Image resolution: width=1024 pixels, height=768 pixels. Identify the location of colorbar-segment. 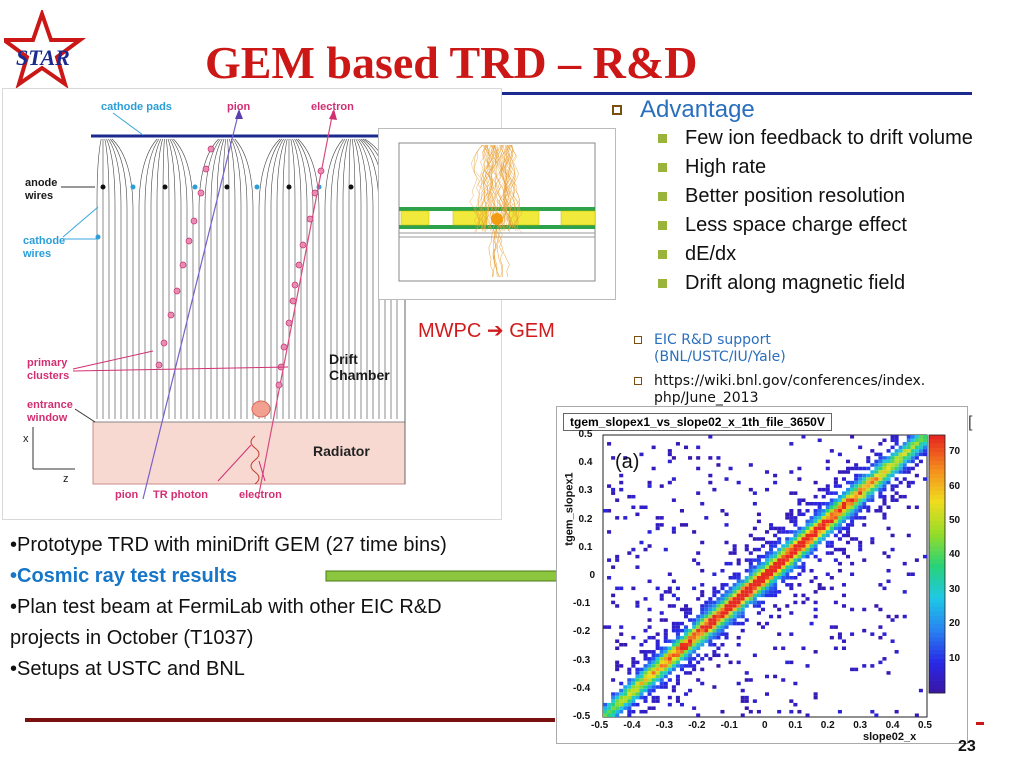
(937, 665).